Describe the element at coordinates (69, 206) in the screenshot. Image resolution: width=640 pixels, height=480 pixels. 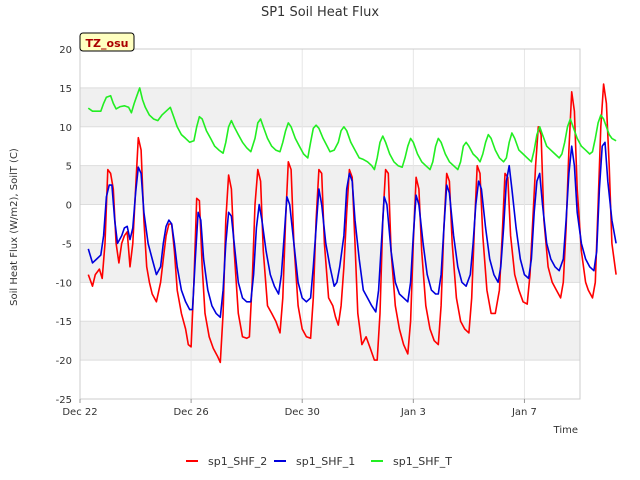
I see `y-tick-label: 0` at that location.